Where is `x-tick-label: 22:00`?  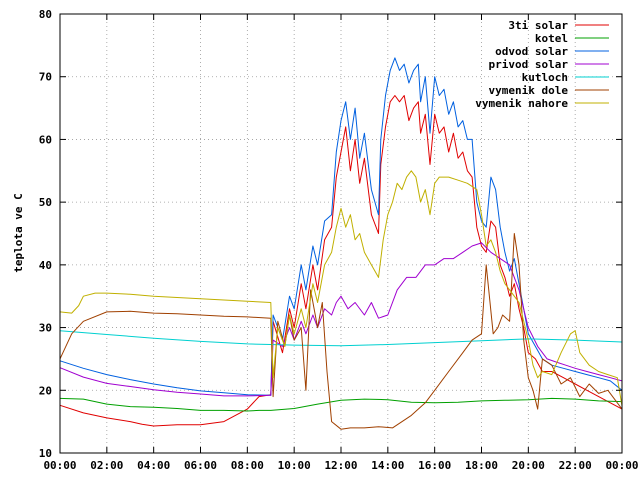
x-tick-label: 22:00 is located at coordinates (575, 465).